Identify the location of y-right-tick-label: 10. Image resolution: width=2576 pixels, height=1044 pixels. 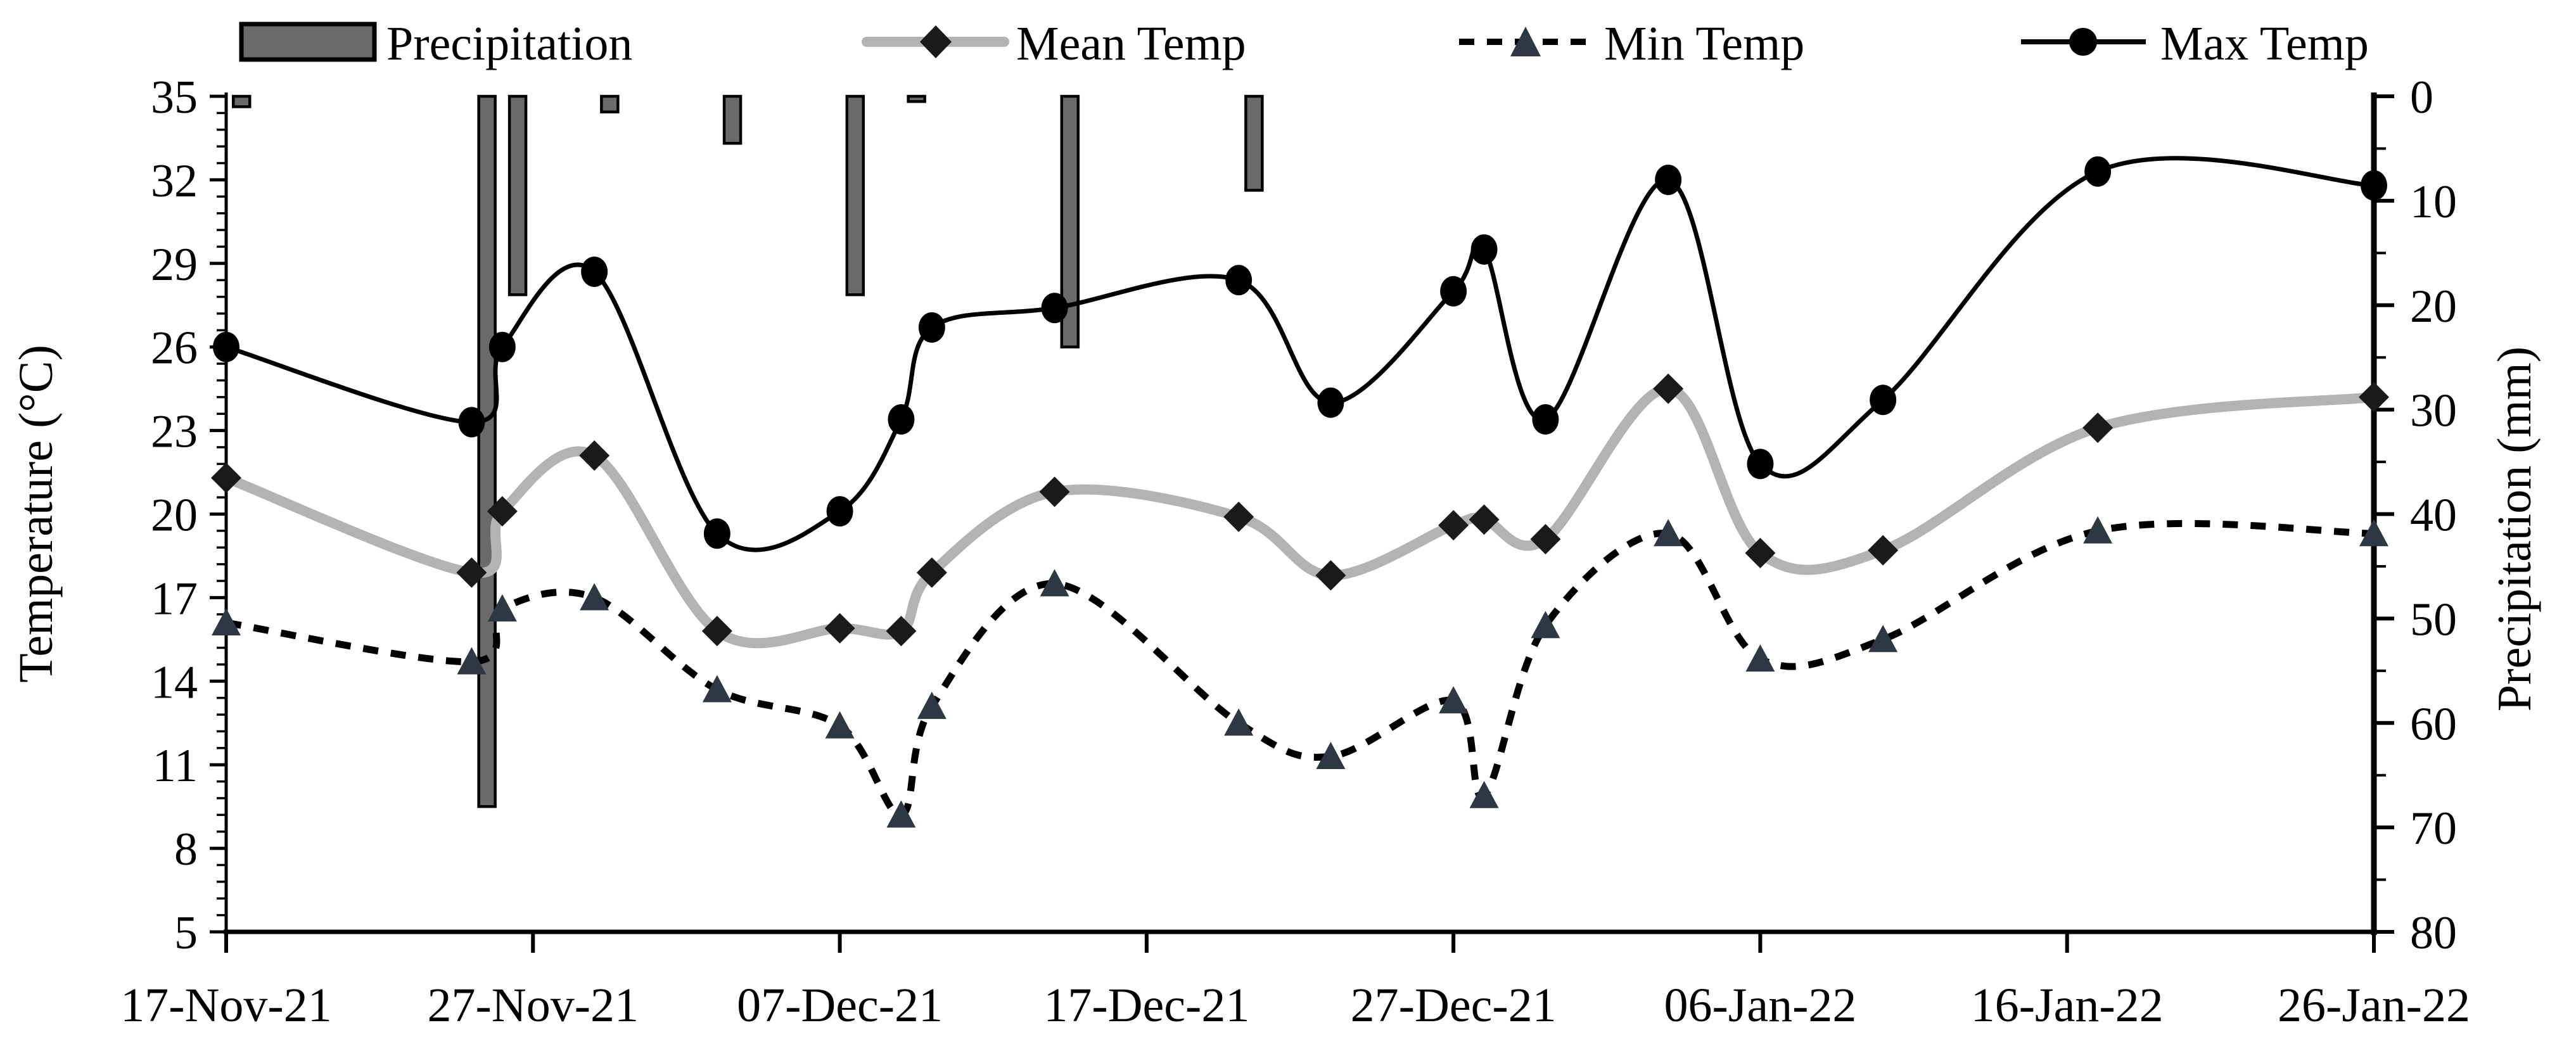
(2434, 202).